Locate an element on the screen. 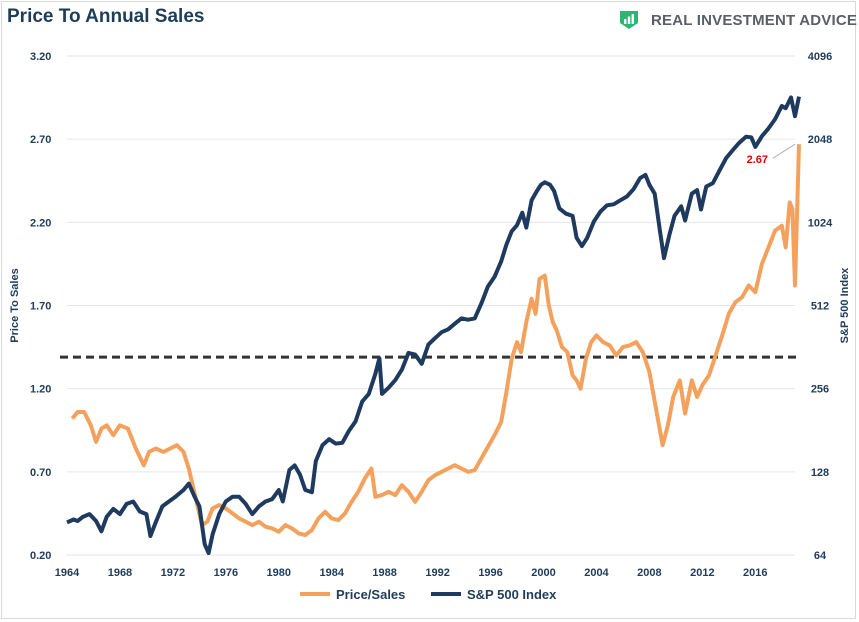  y2-tick-label: 64 is located at coordinates (820, 556).